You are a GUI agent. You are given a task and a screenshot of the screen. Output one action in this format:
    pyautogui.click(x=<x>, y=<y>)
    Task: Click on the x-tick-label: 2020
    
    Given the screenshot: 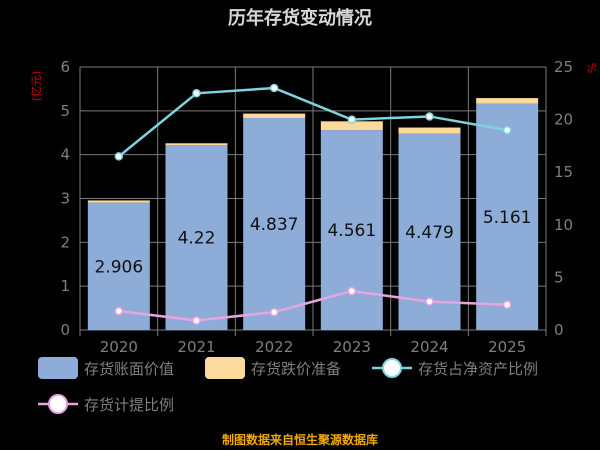 What is the action you would take?
    pyautogui.click(x=119, y=347)
    